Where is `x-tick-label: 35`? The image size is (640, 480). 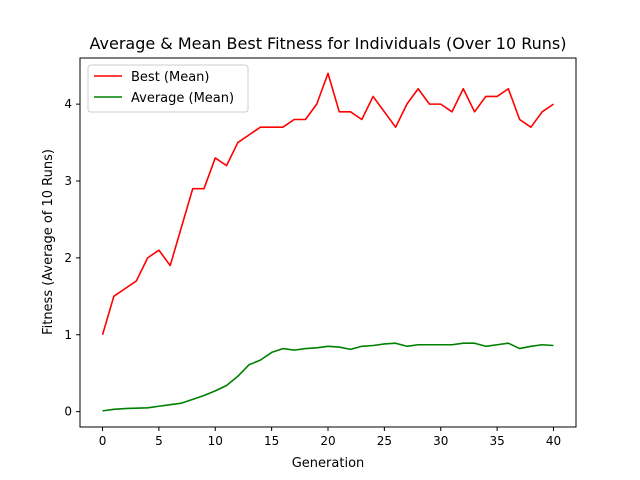 x-tick-label: 35 is located at coordinates (496, 441).